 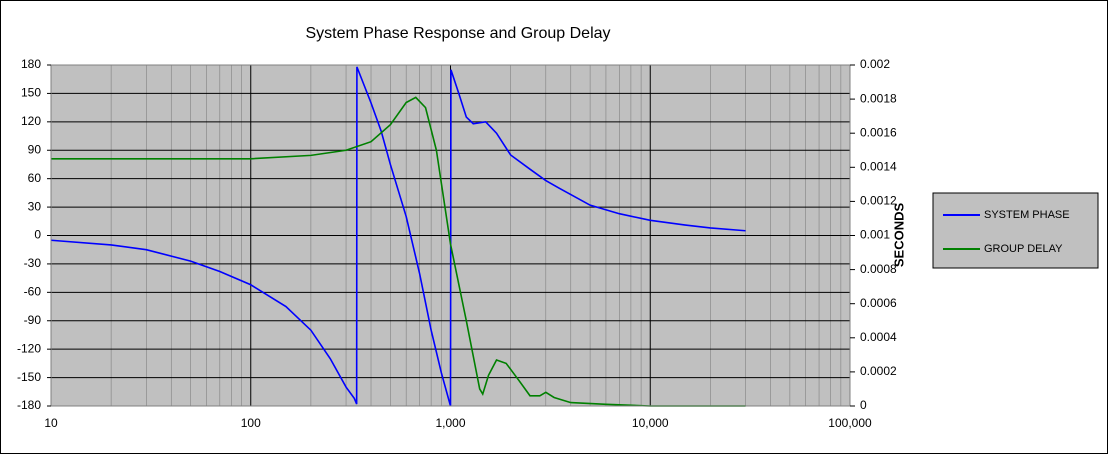 What do you see at coordinates (878, 269) in the screenshot?
I see `y2-tick-label: 0.0008` at bounding box center [878, 269].